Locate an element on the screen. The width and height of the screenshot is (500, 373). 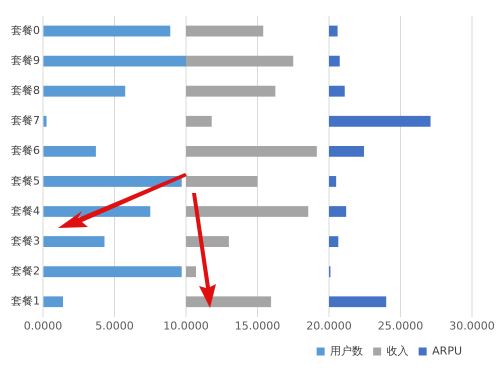
y-tick-label: 套餐0 is located at coordinates (25, 30).